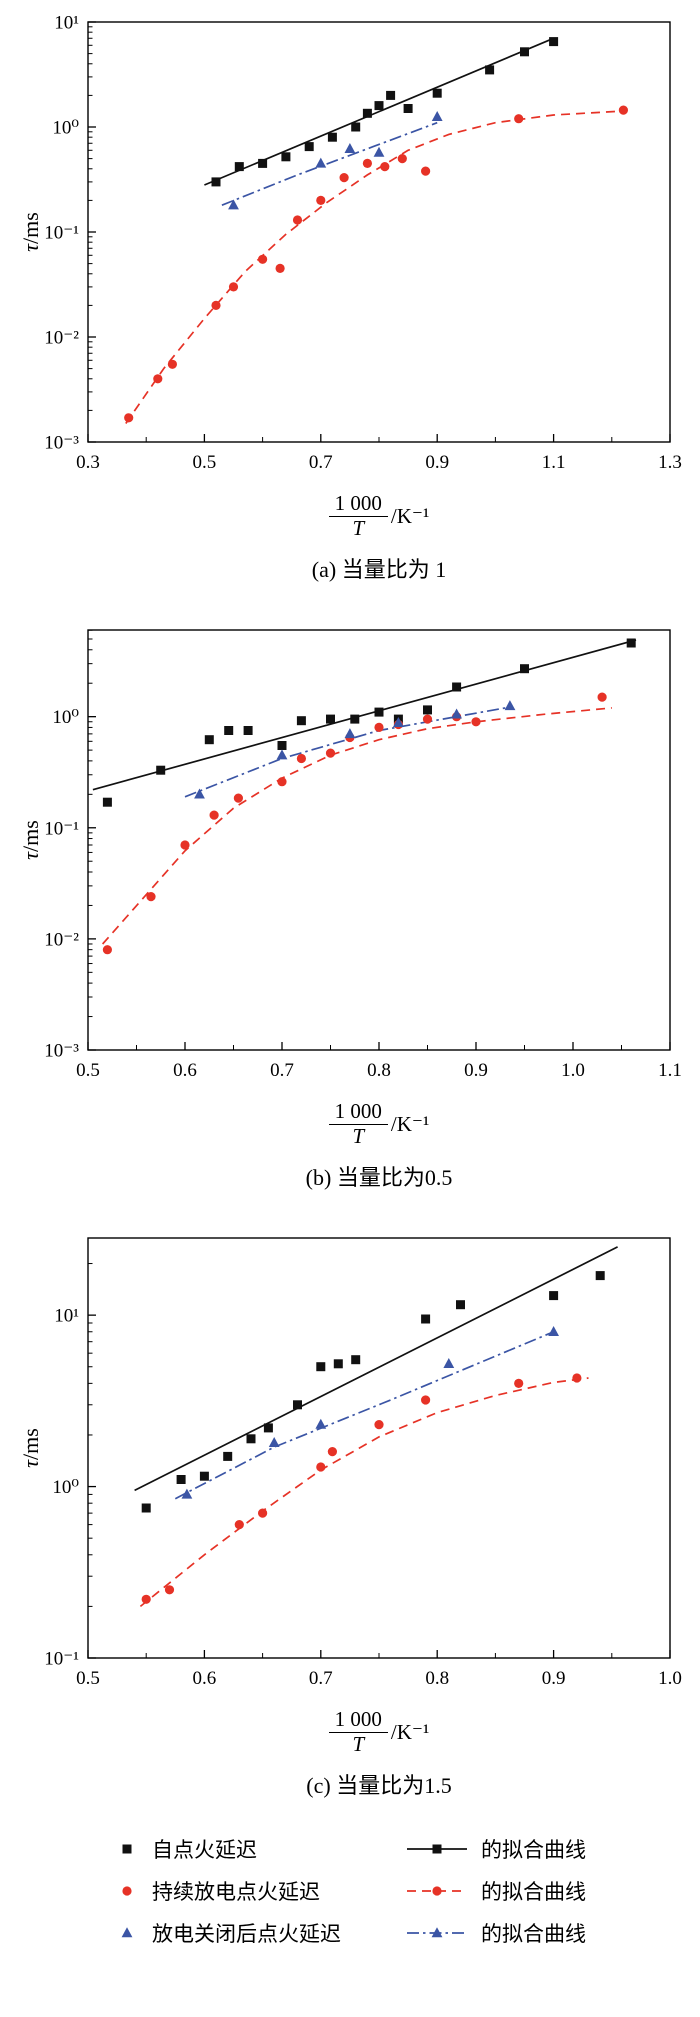 Image resolution: width=700 pixels, height=2017 pixels. What do you see at coordinates (437, 1891) in the screenshot?
I see `dashed-fit-line-icon` at bounding box center [437, 1891].